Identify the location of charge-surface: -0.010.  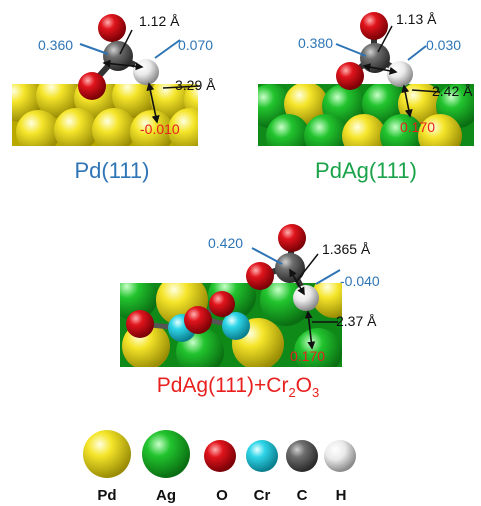
(160, 129).